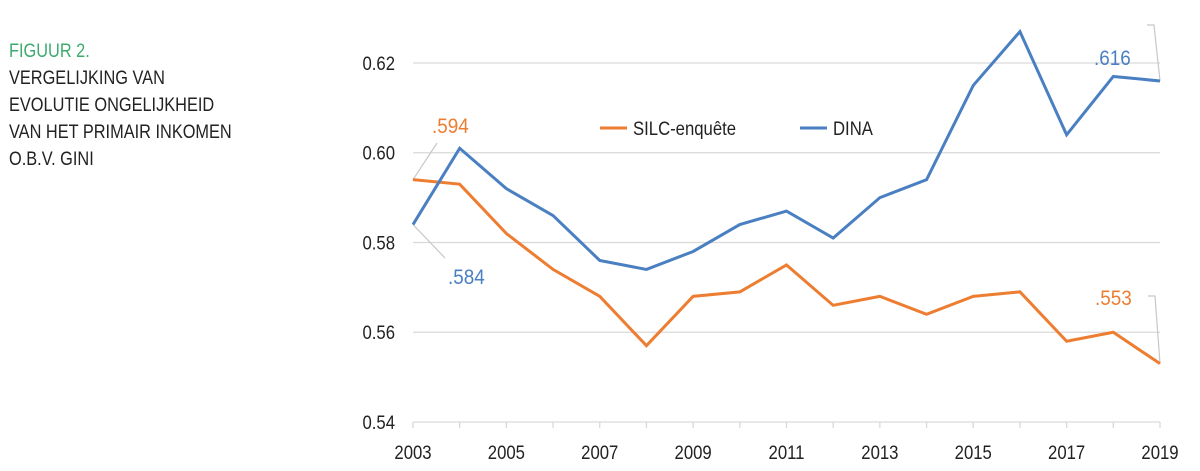 The width and height of the screenshot is (1200, 471). I want to click on x-tick-label: 2009, so click(693, 452).